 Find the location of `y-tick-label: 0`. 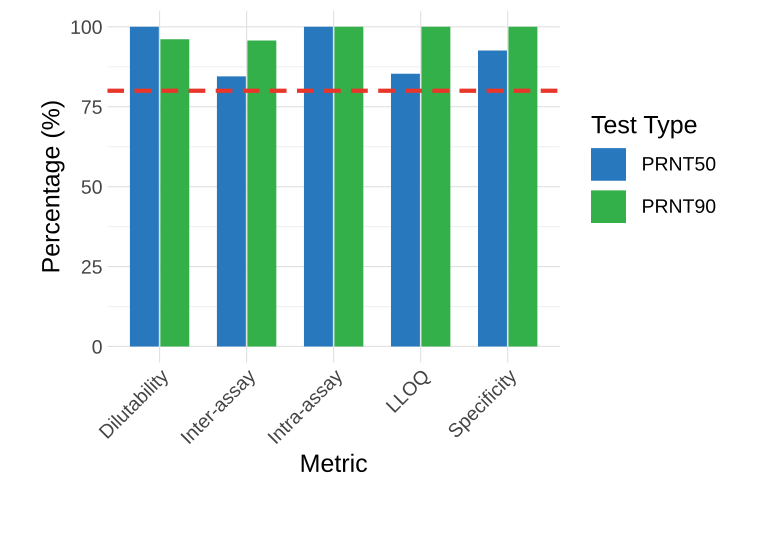

y-tick-label: 0 is located at coordinates (97, 347).